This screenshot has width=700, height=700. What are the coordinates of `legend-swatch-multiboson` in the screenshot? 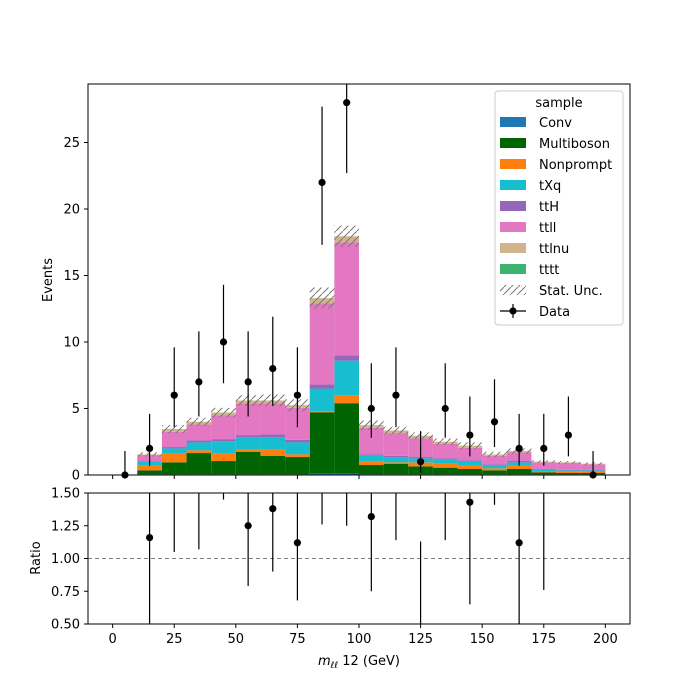 It's located at (513, 143).